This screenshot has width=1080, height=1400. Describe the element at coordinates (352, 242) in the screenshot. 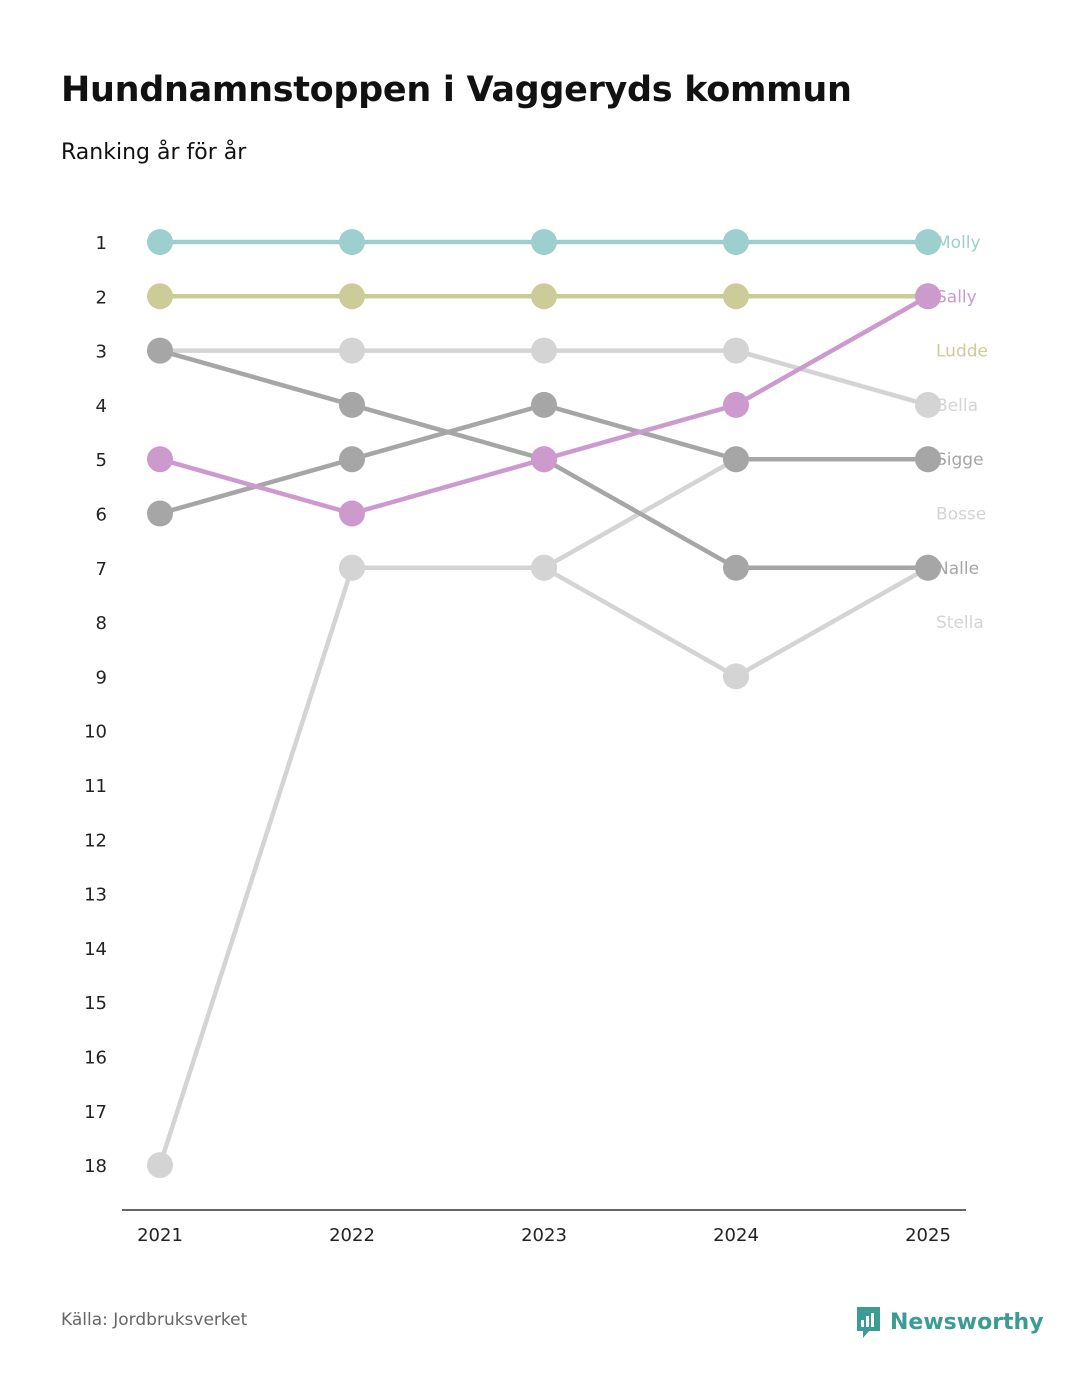

I see `point-molly-2022` at that location.